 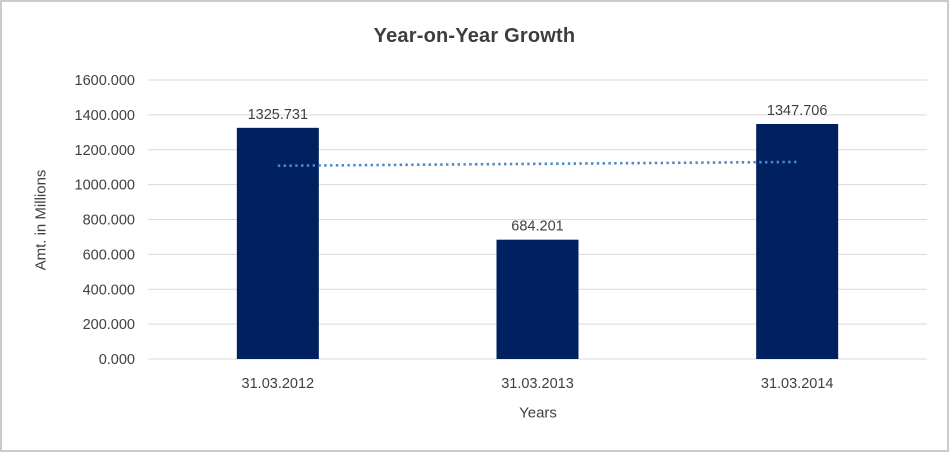 I want to click on x-tick-label: 31.03.2014, so click(x=797, y=384).